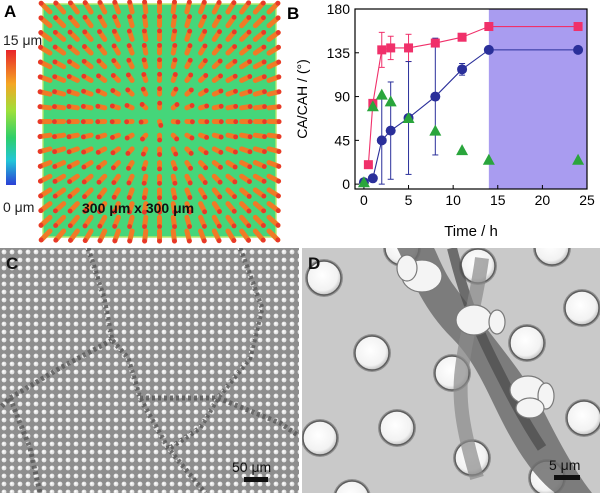 This screenshot has width=600, height=493. I want to click on y-axis-label: CA/CAH / (°), so click(302, 99).